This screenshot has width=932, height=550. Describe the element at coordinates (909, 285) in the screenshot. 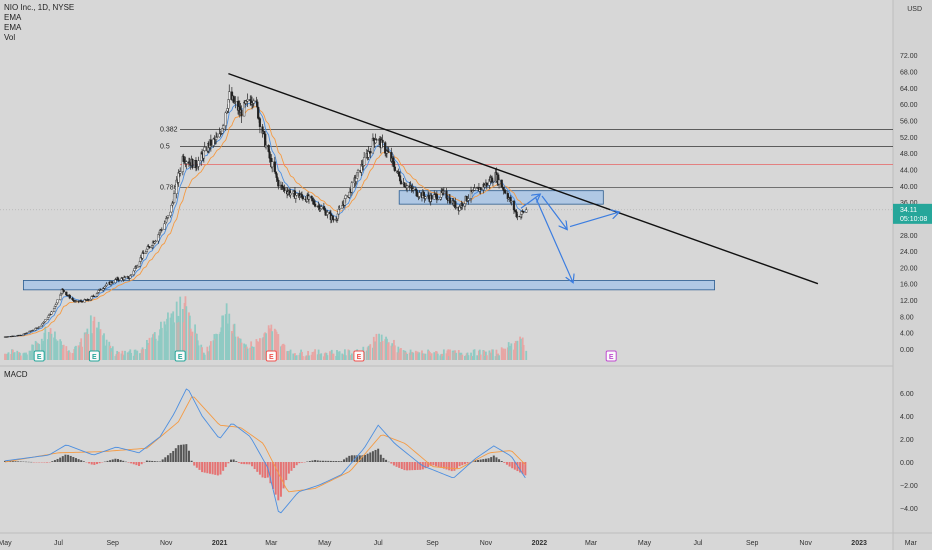

I see `price-tick-label: 16.00` at that location.